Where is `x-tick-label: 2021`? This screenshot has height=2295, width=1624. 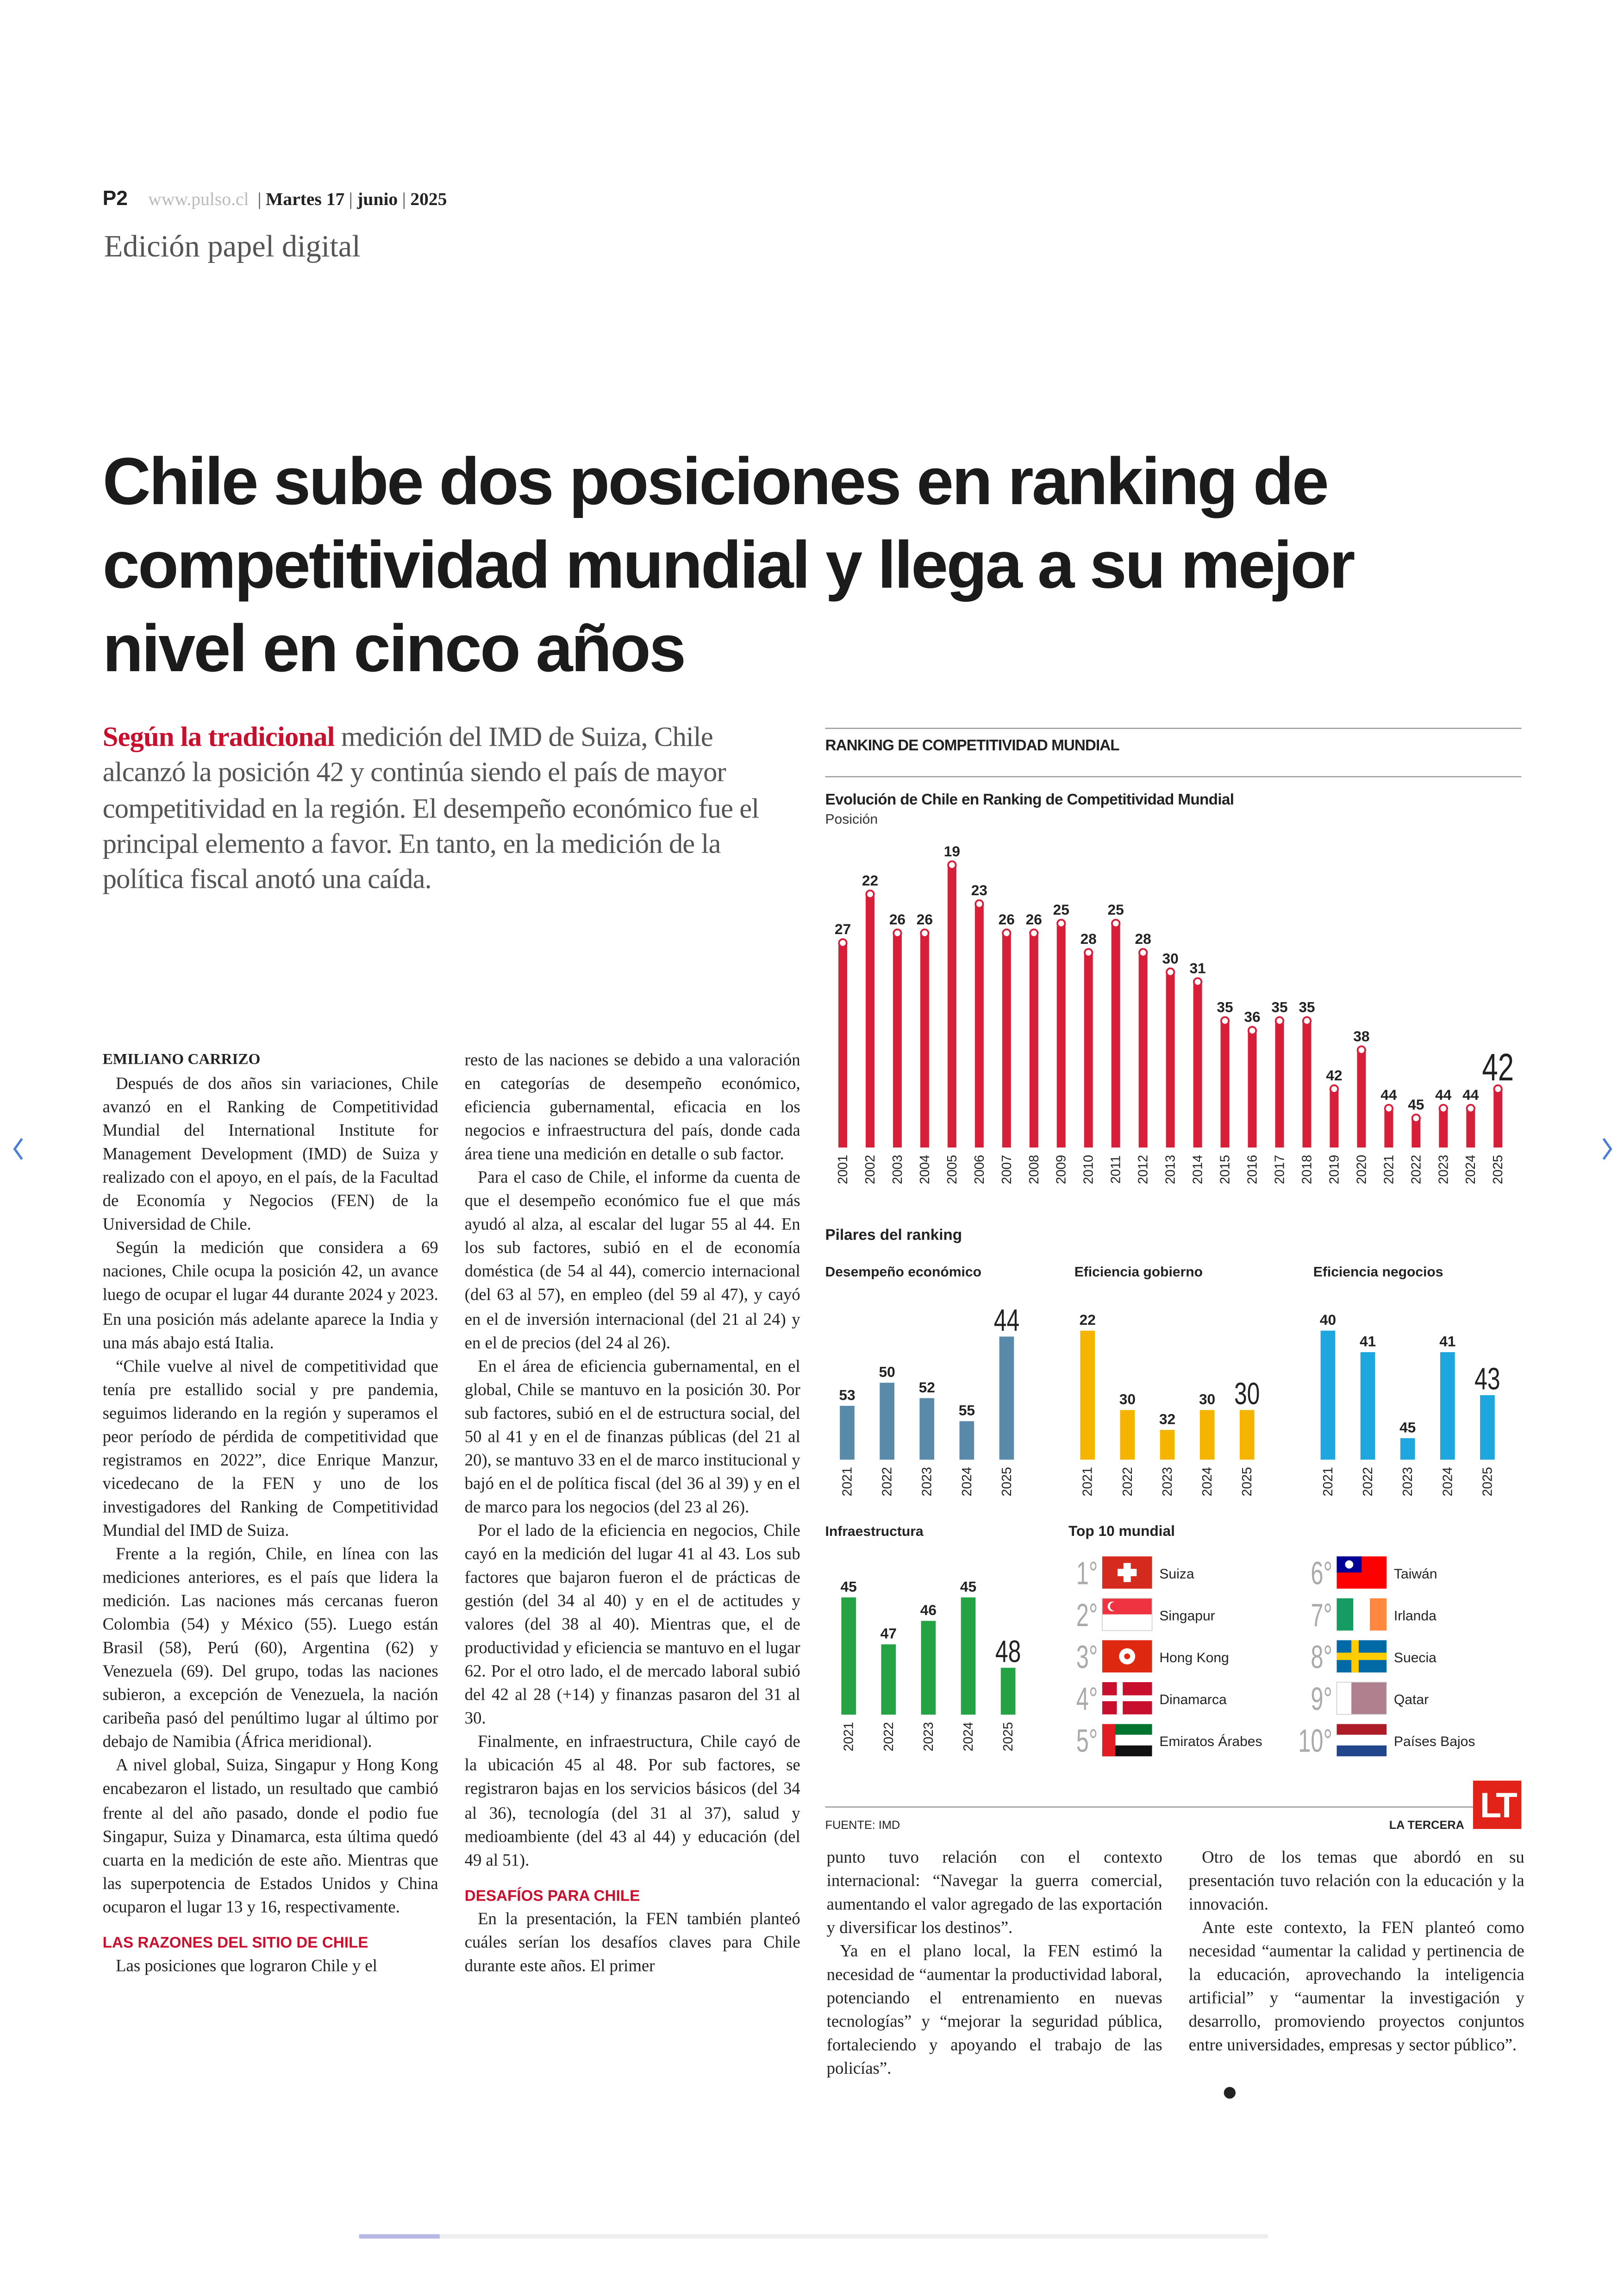
x-tick-label: 2021 is located at coordinates (1388, 1169).